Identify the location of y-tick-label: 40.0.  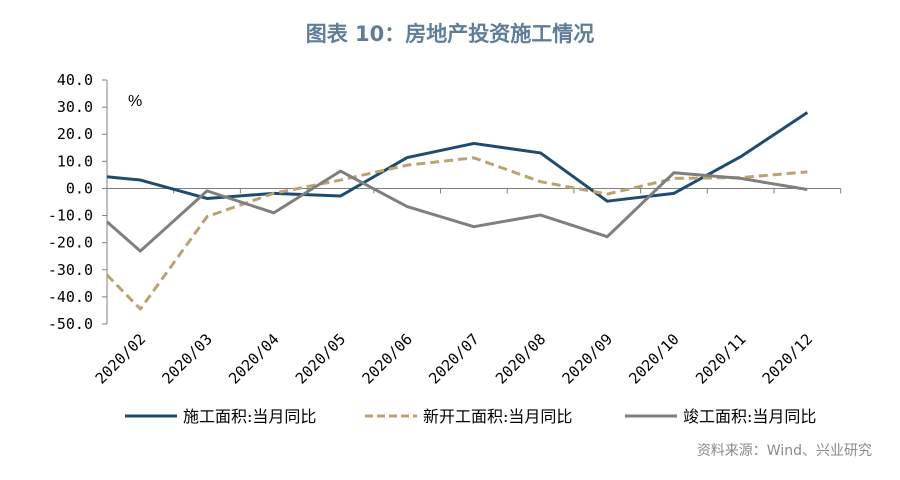
(75, 80).